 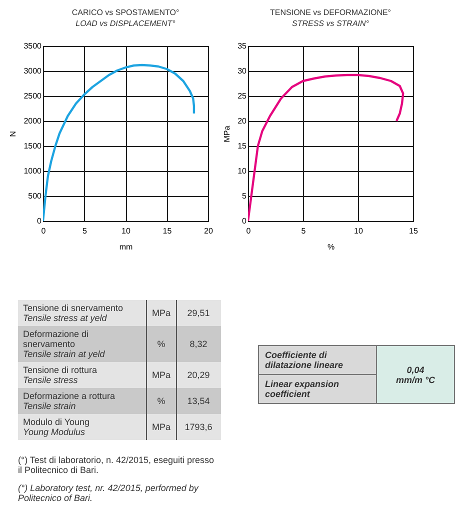 What do you see at coordinates (65, 318) in the screenshot?
I see `text: Tensile stress at yeld` at bounding box center [65, 318].